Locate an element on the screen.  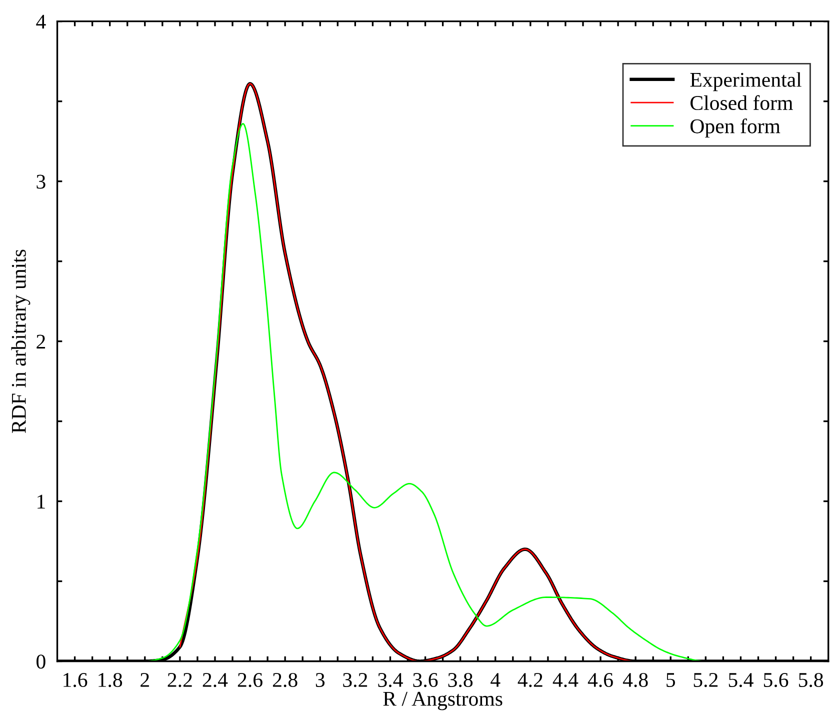
x-tick-label: 5.8 is located at coordinates (811, 680).